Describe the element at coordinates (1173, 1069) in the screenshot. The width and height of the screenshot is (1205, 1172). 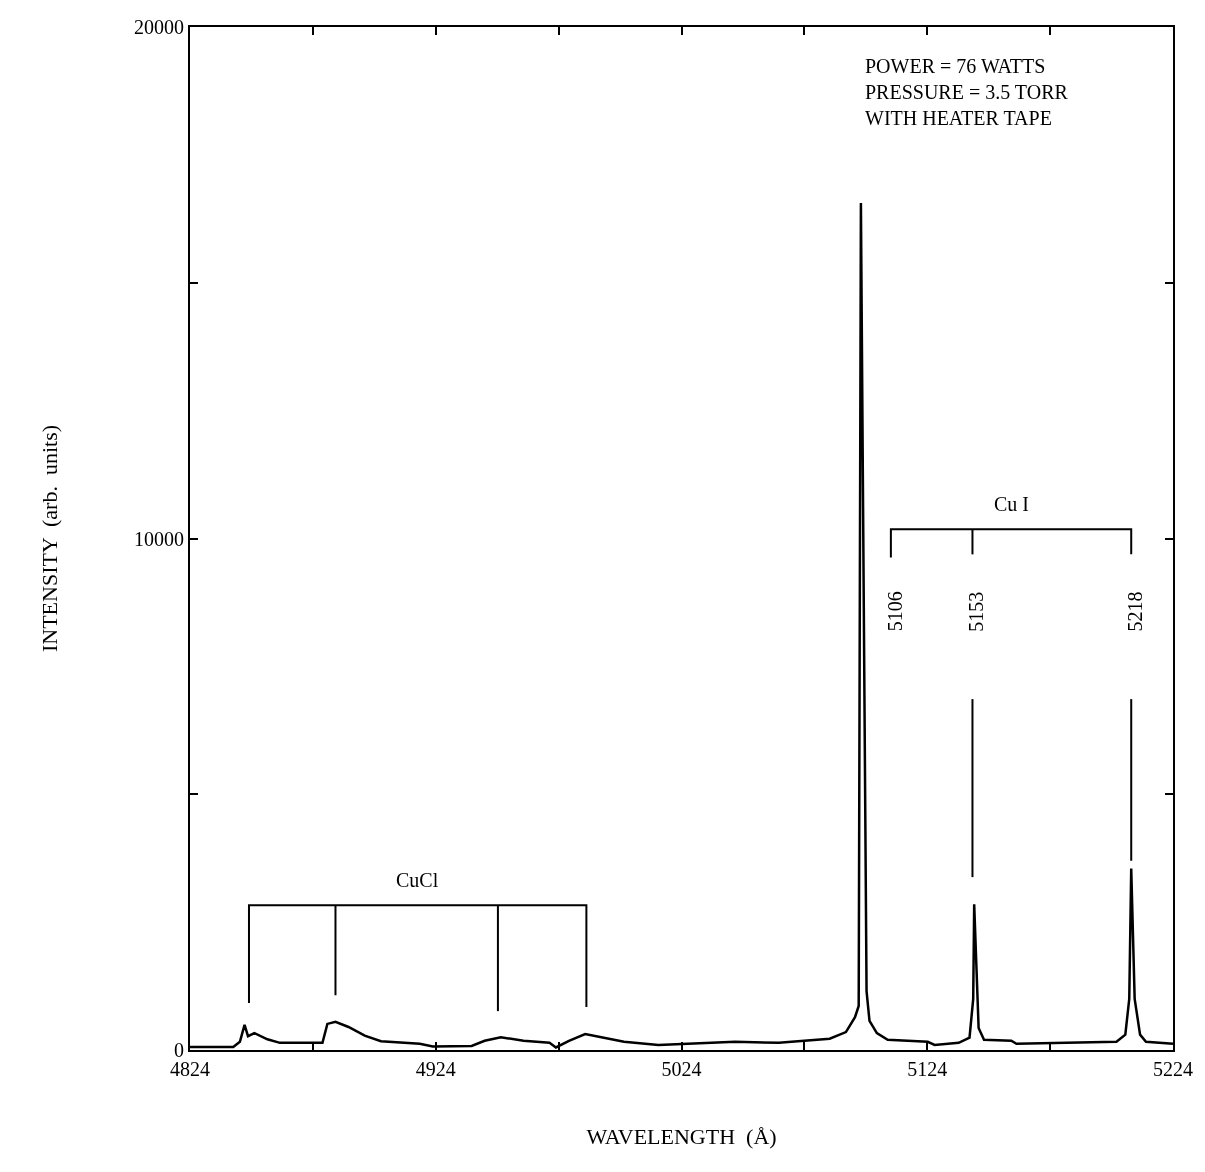
I see `x-tick-label: 5224` at that location.